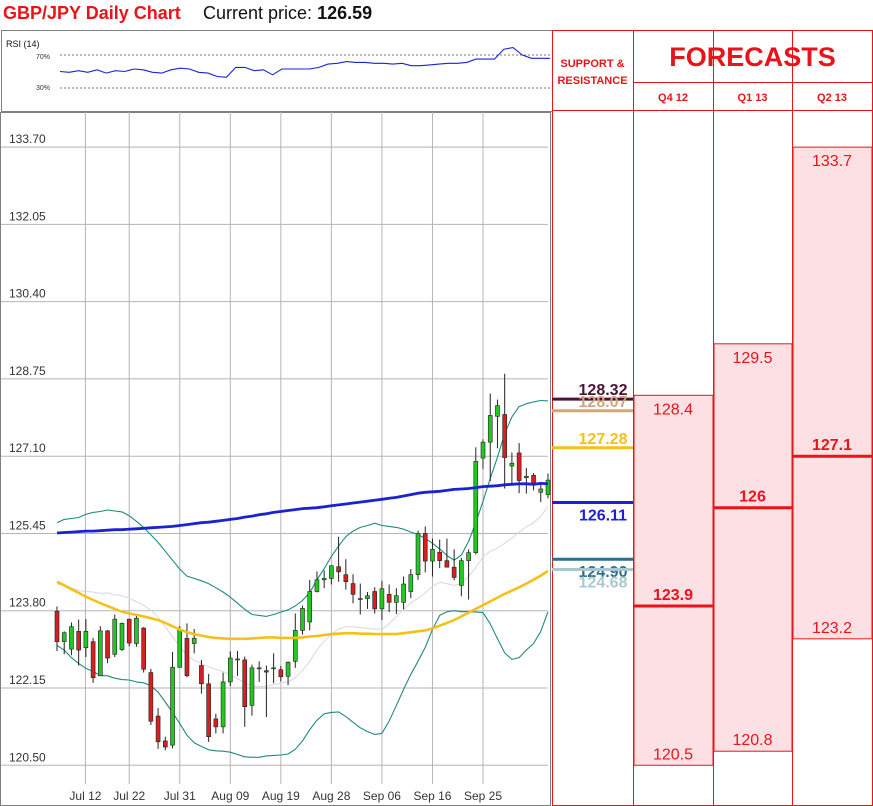 The image size is (873, 806). I want to click on rsi-level-high: 70%, so click(43, 57).